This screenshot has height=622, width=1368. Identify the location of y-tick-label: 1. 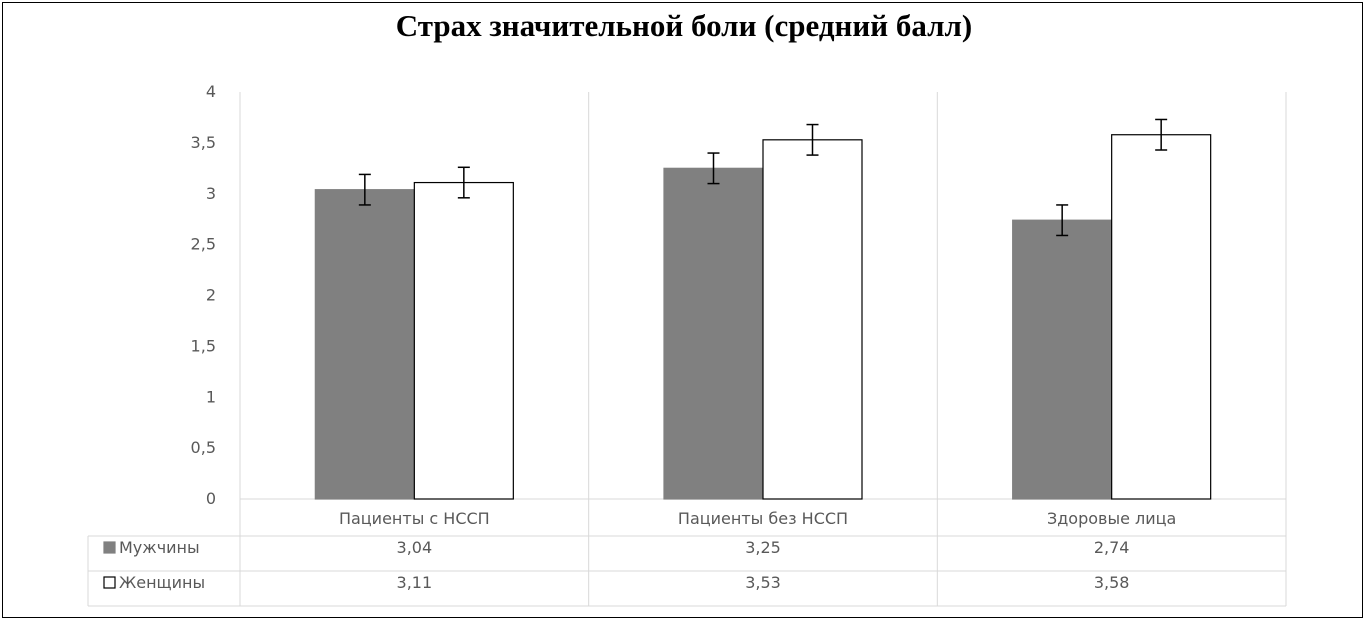
(211, 396).